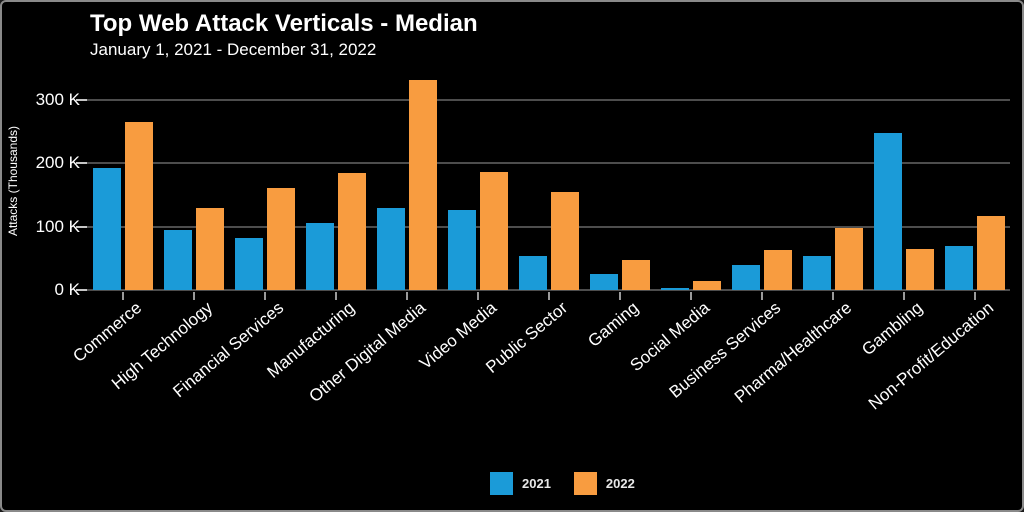 This screenshot has height=512, width=1024. I want to click on x-tick-mark-pharma-healthcare, so click(832, 296).